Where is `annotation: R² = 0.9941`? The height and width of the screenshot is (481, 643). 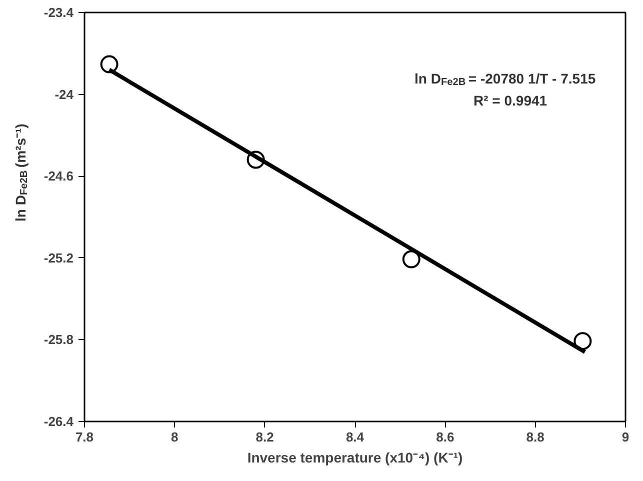
annotation: R² = 0.9941 is located at coordinates (511, 100).